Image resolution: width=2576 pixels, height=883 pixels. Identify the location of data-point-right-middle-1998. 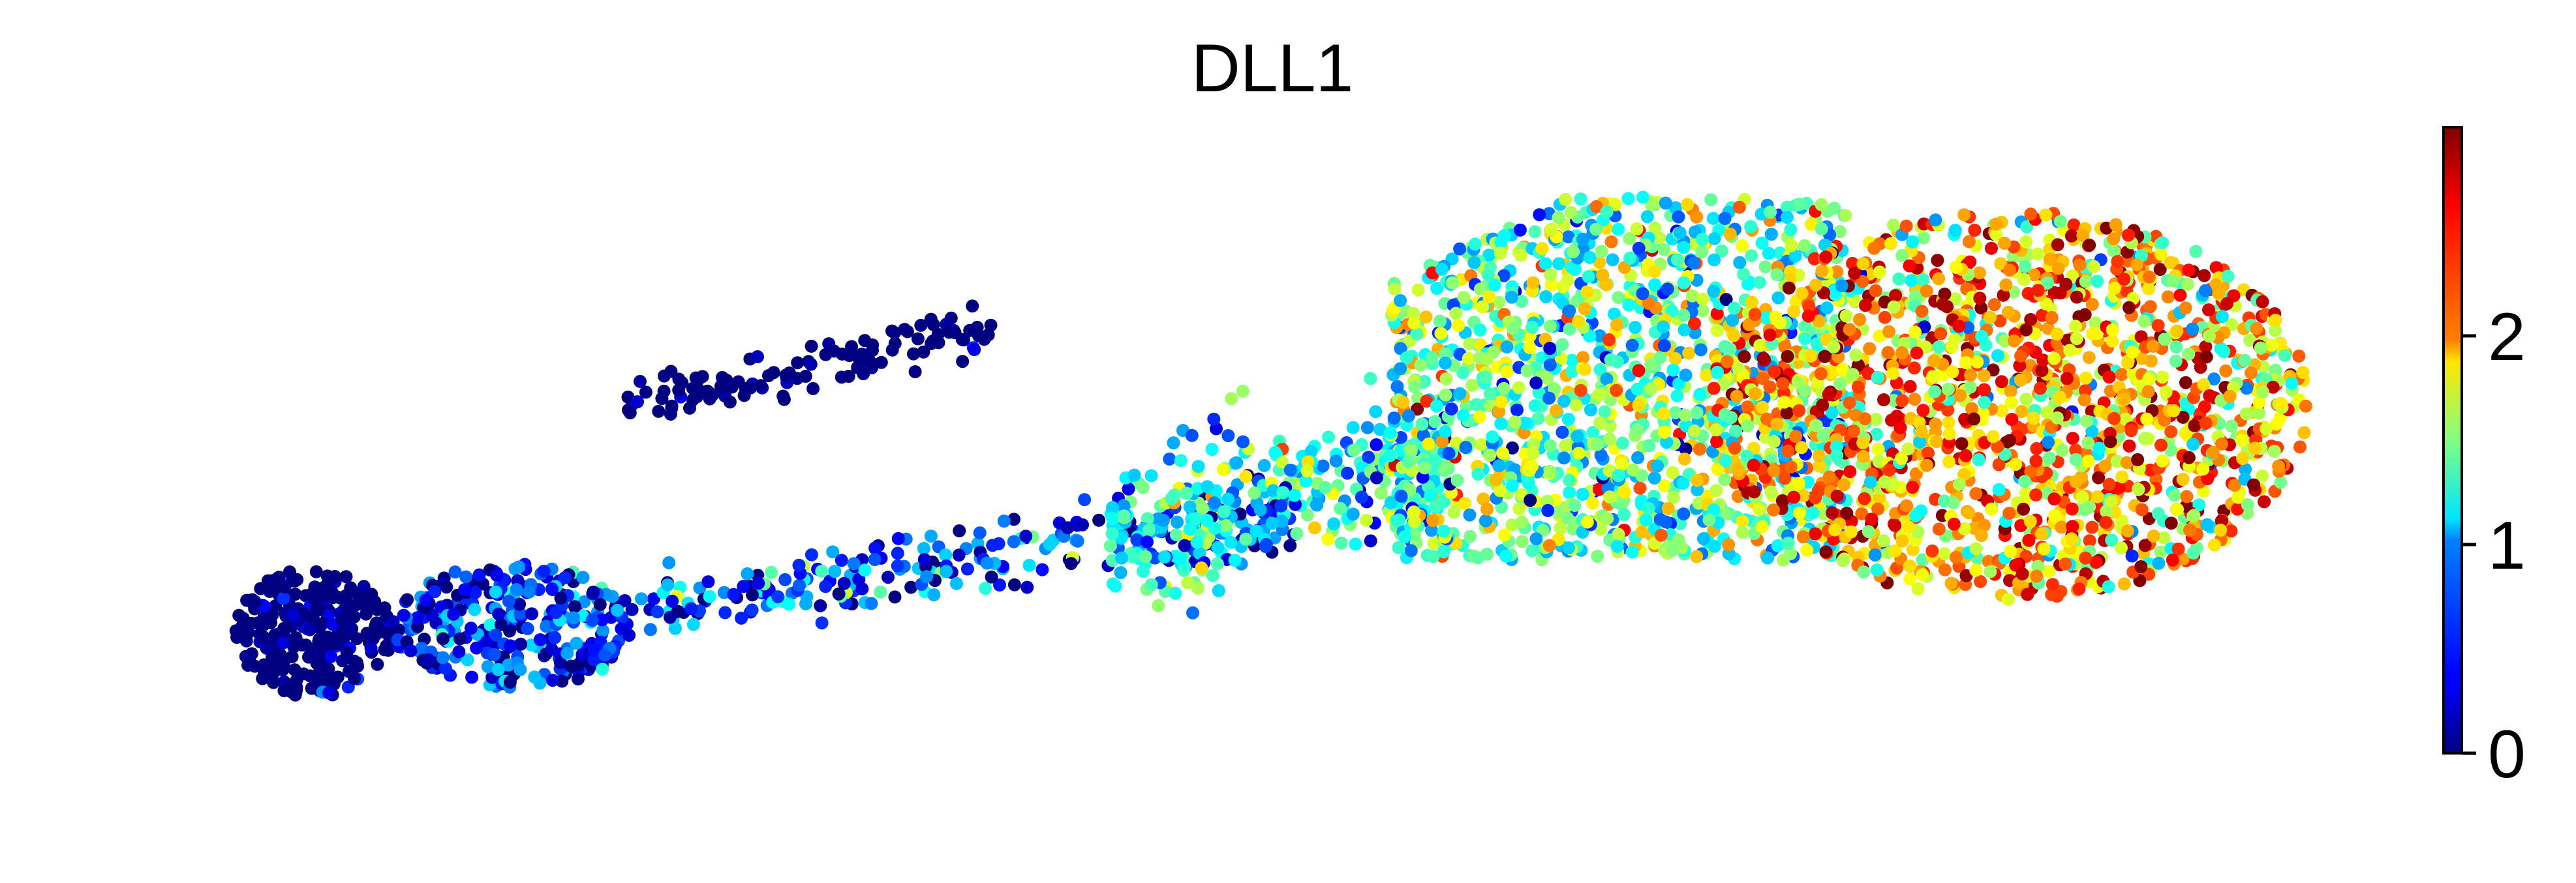
(1832, 413).